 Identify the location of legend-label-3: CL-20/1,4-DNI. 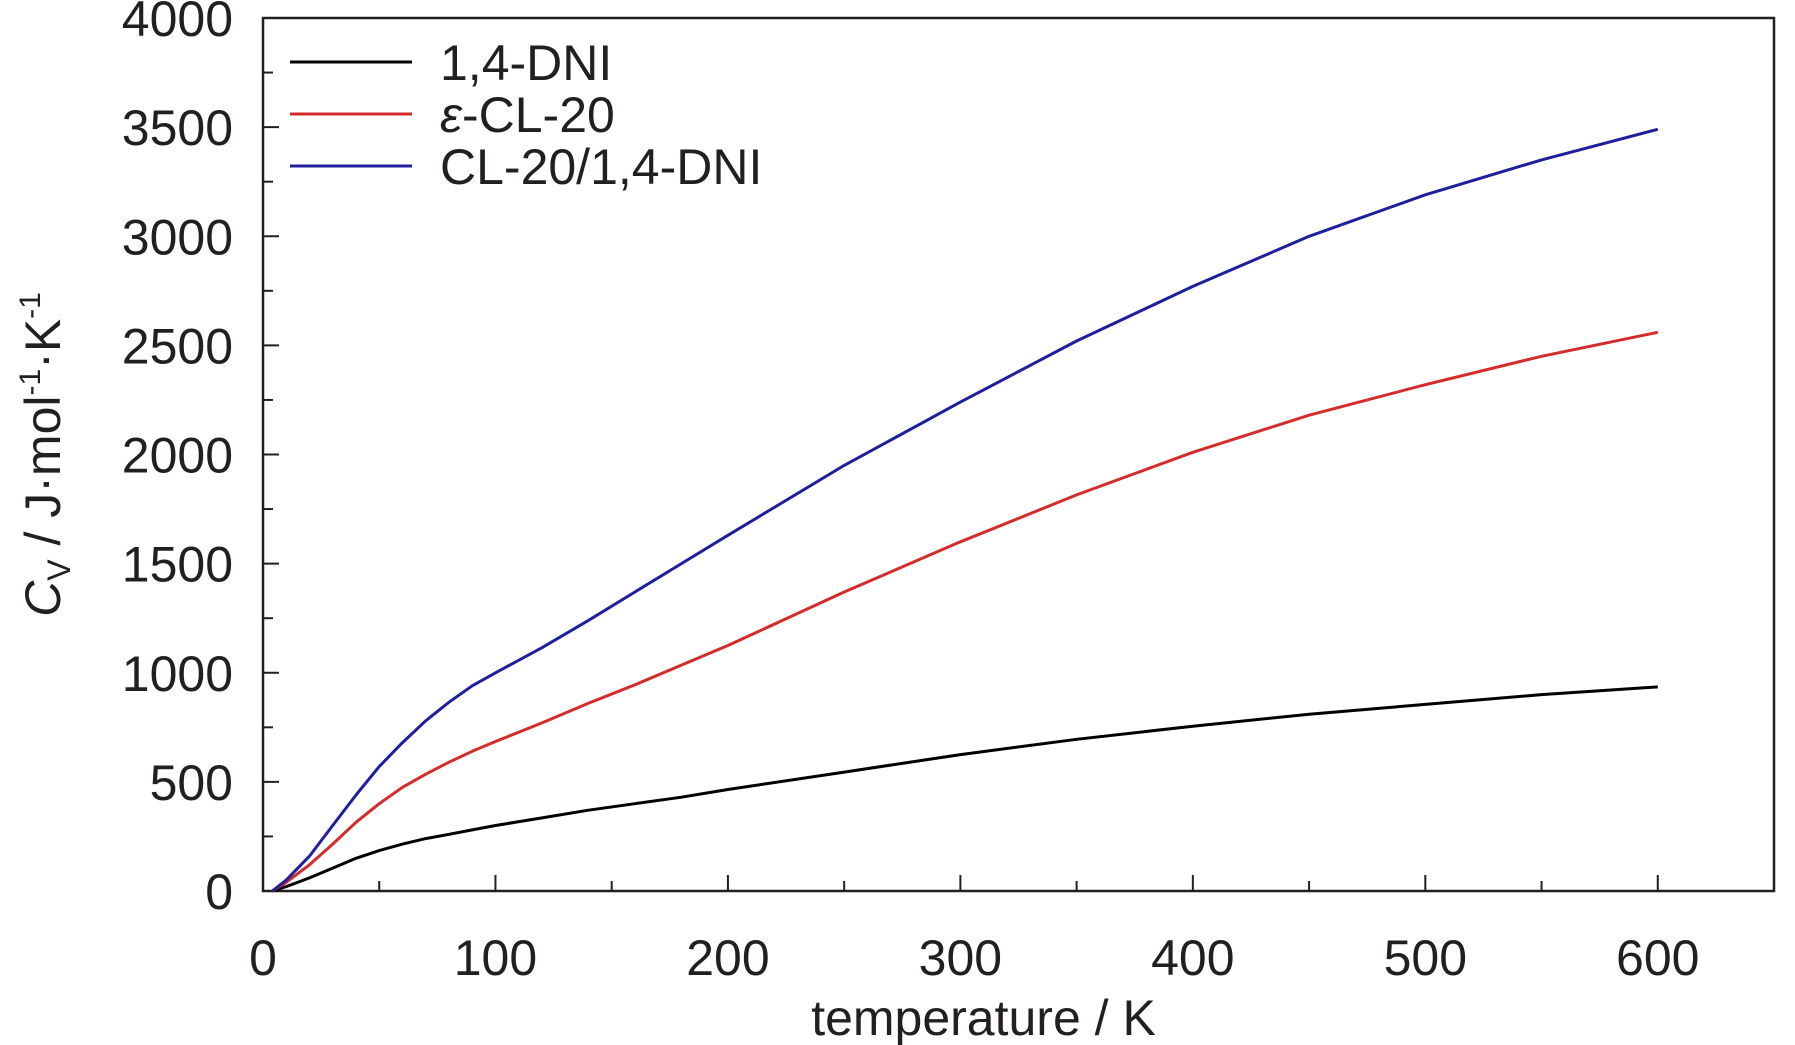
(601, 167).